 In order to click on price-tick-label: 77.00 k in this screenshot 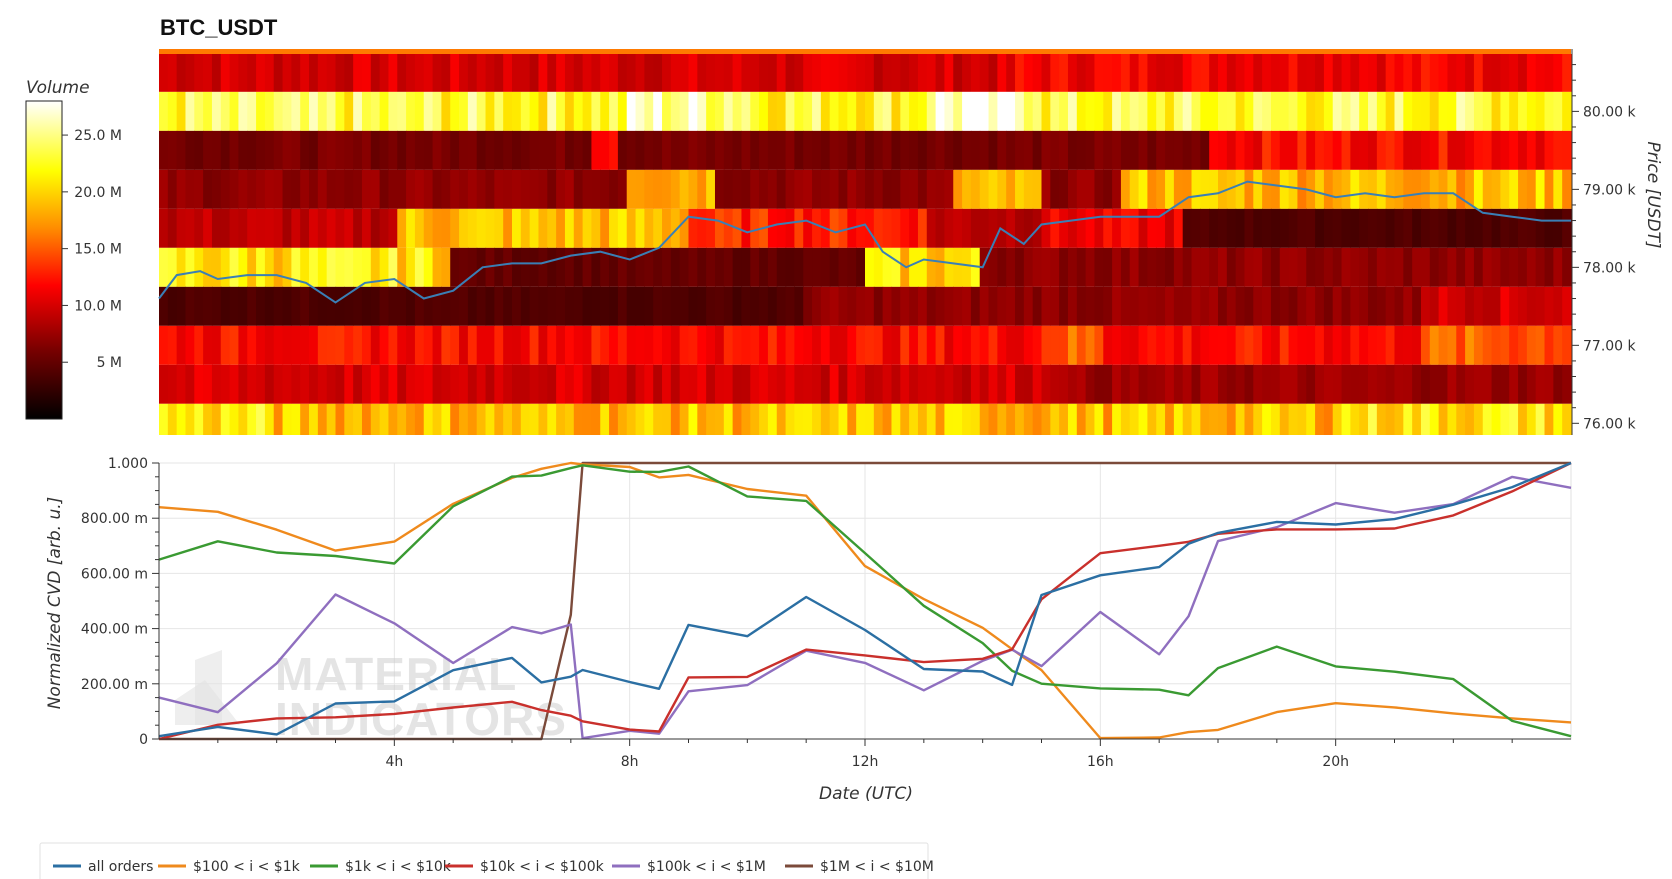, I will do `click(1610, 346)`.